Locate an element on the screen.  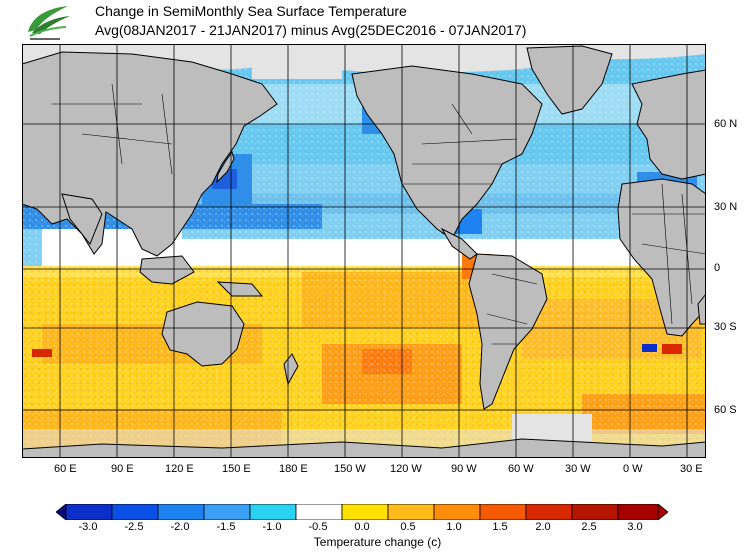
legend-colorbar is located at coordinates (362, 512).